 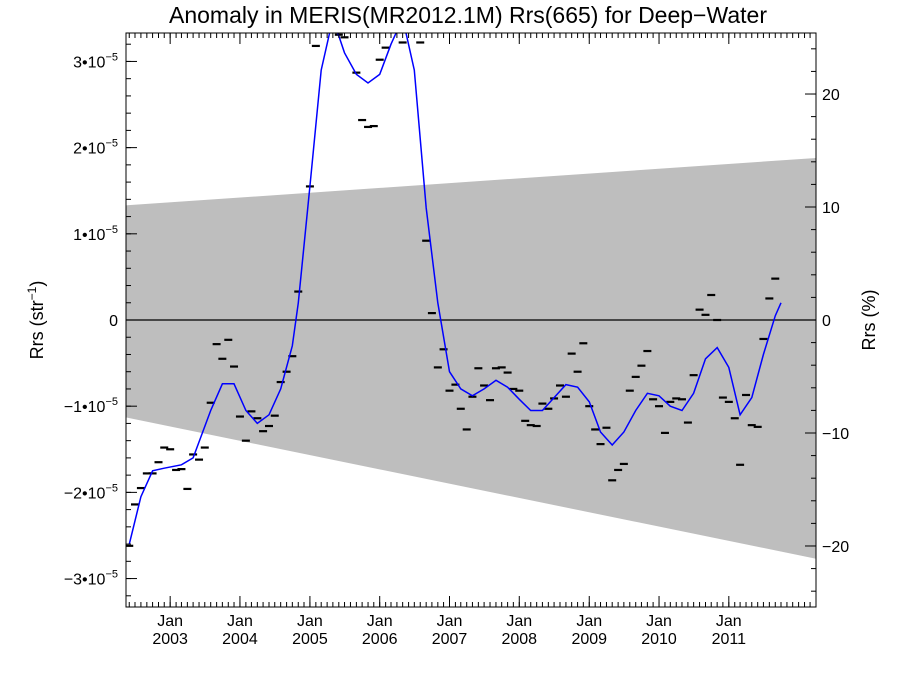 What do you see at coordinates (831, 208) in the screenshot?
I see `y2-tick-label: 10` at bounding box center [831, 208].